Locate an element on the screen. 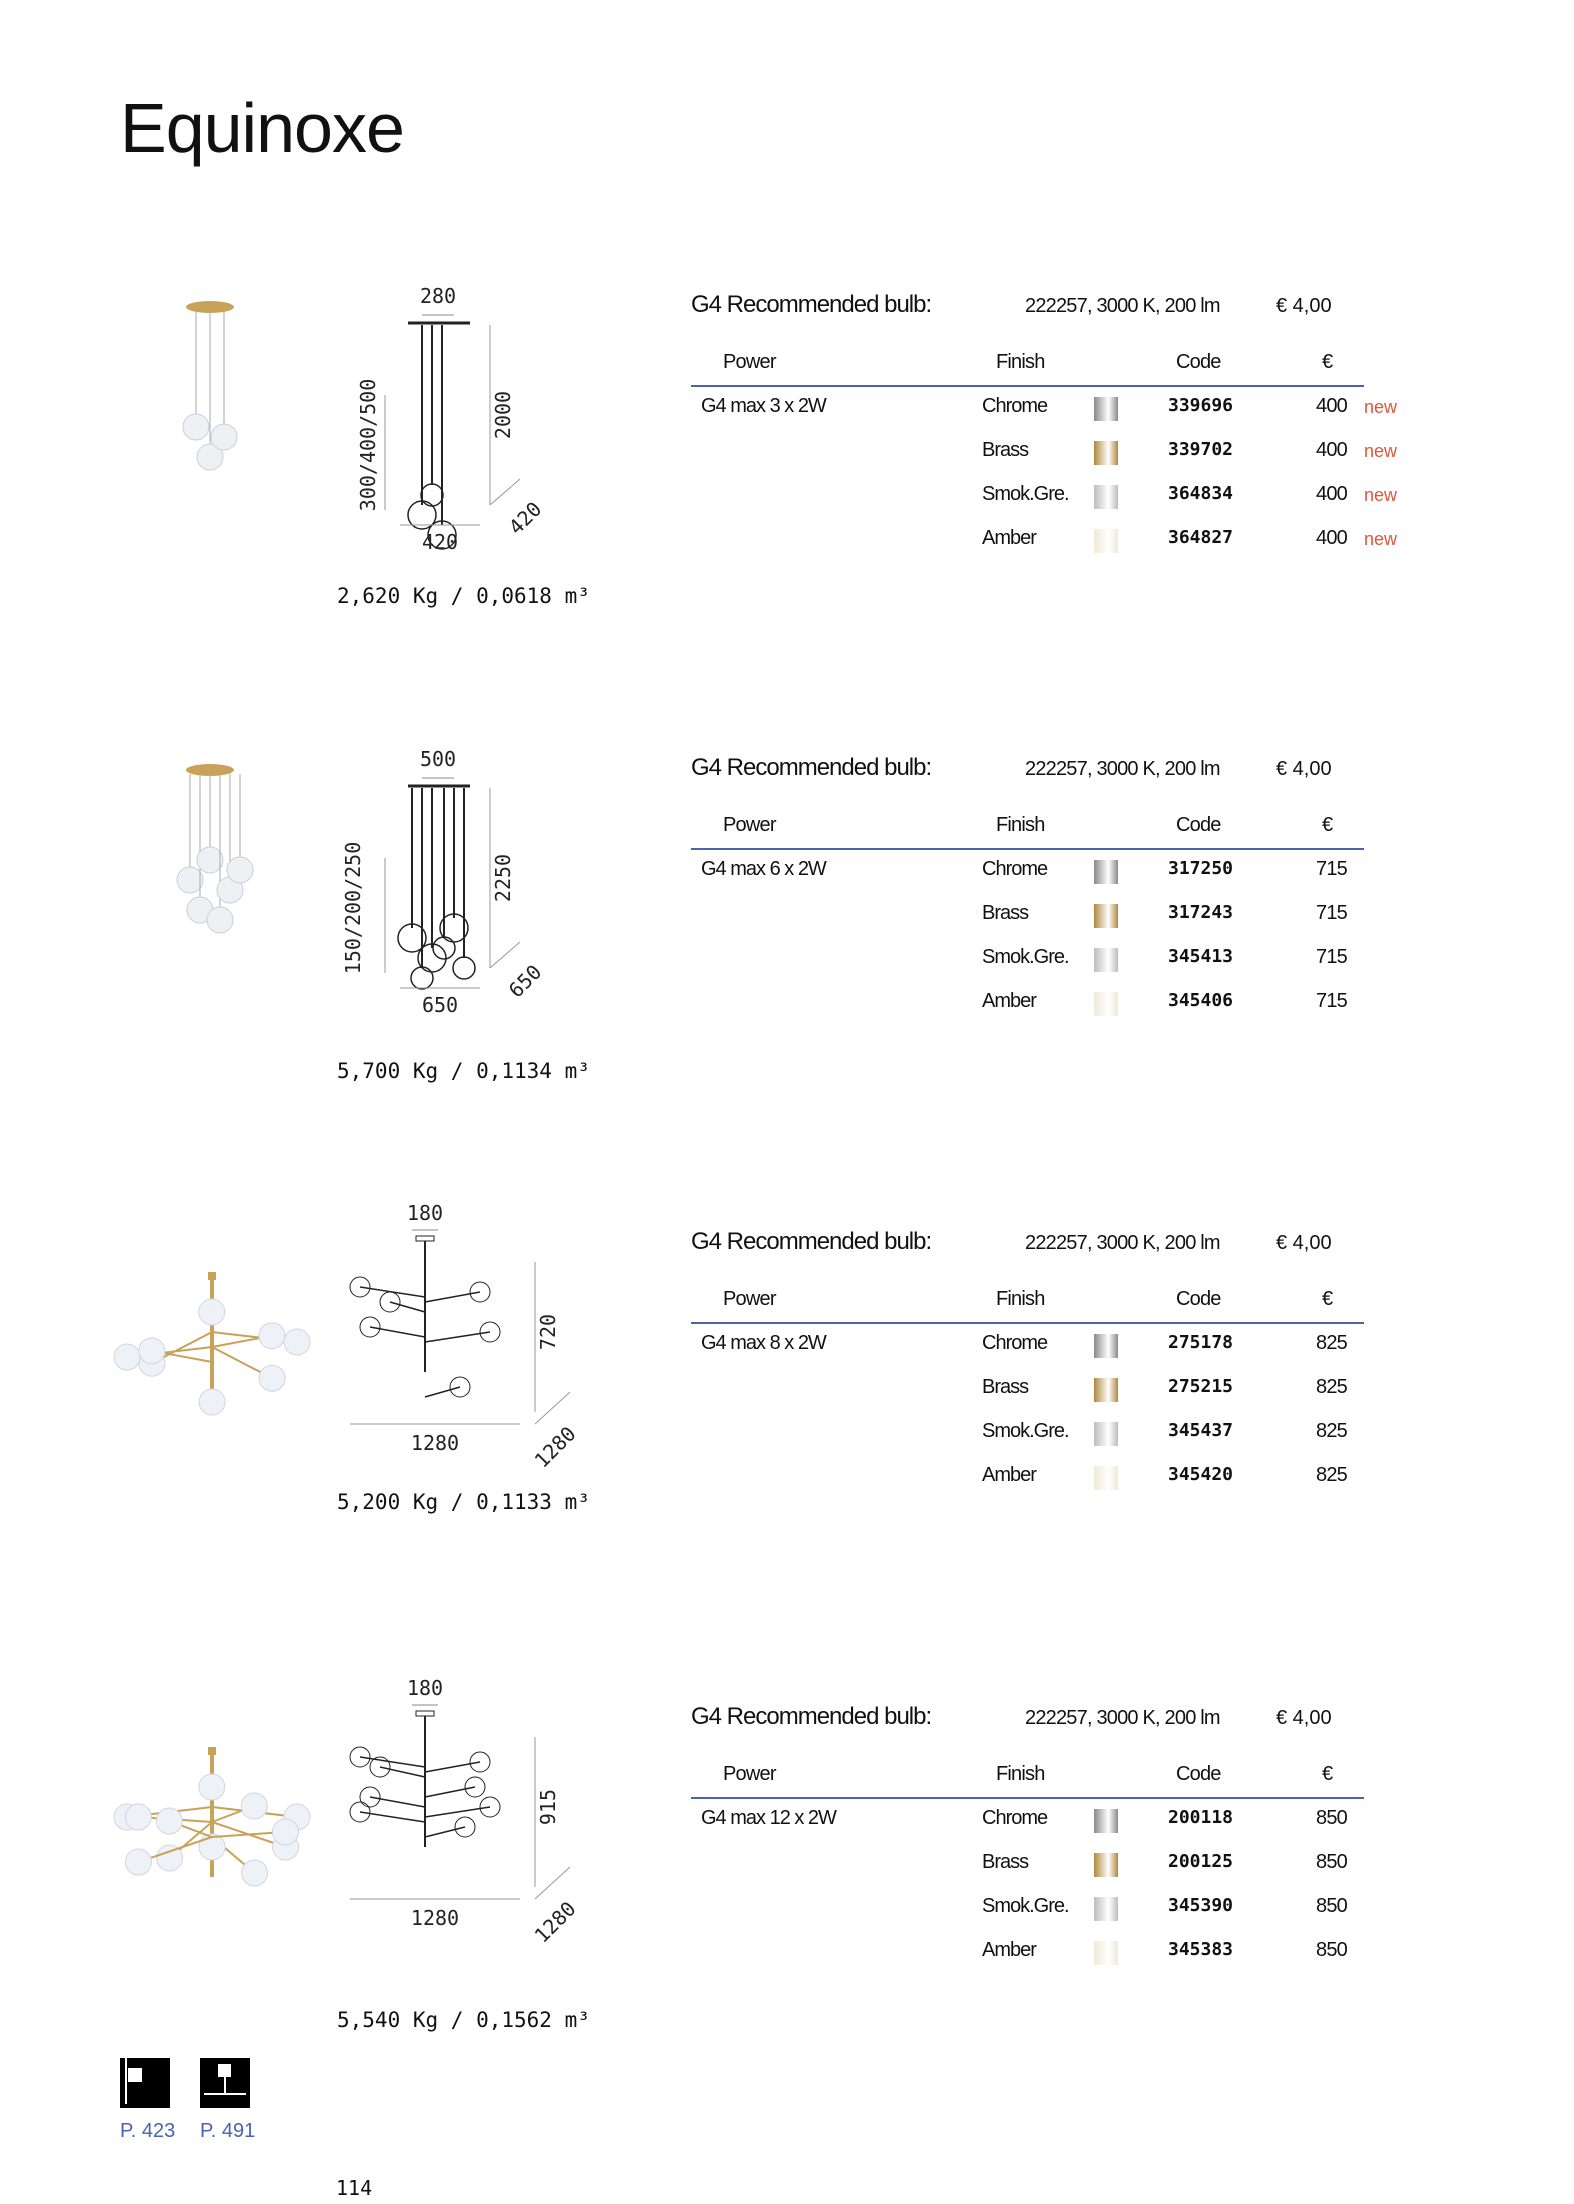 This screenshot has height=2204, width=1574. table-row: Smok.Gre. 345413 715 is located at coordinates (787, 966).